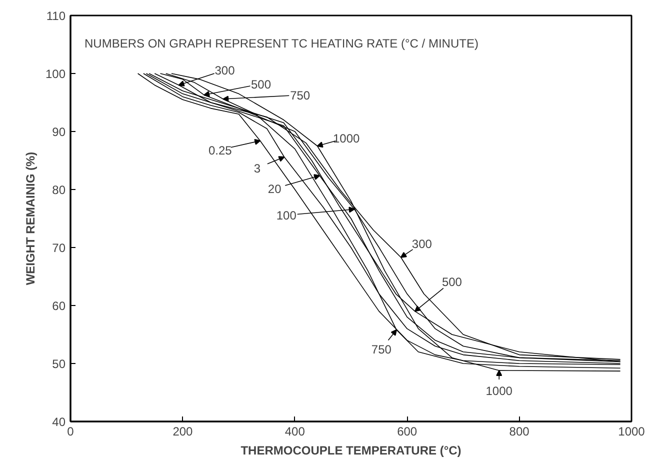 The height and width of the screenshot is (476, 651). I want to click on x-tick-label: 400, so click(295, 431).